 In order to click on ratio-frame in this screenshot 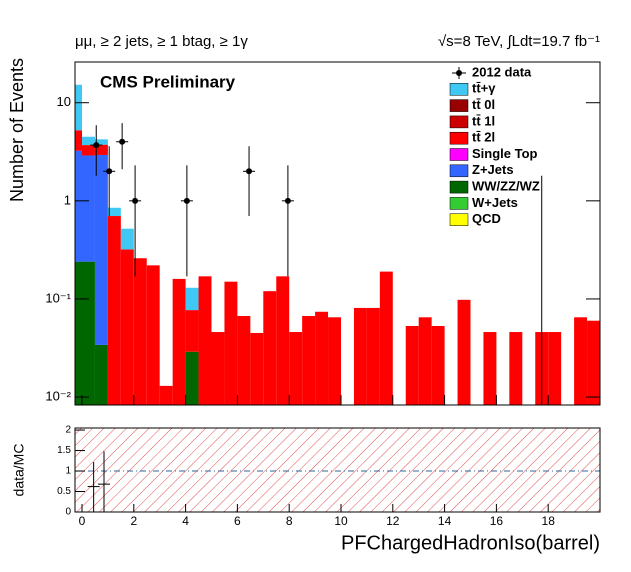, I will do `click(337, 470)`.